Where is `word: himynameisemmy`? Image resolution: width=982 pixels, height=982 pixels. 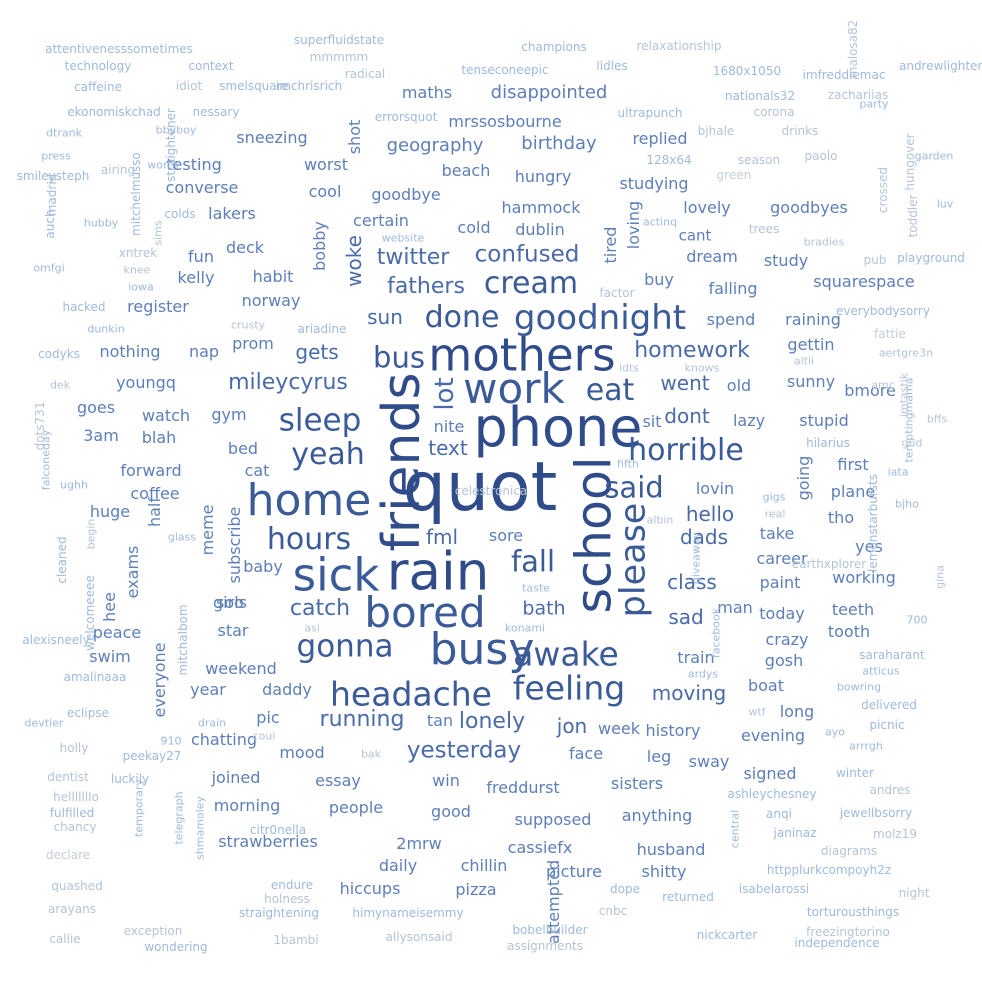 word: himynameisemmy is located at coordinates (408, 913).